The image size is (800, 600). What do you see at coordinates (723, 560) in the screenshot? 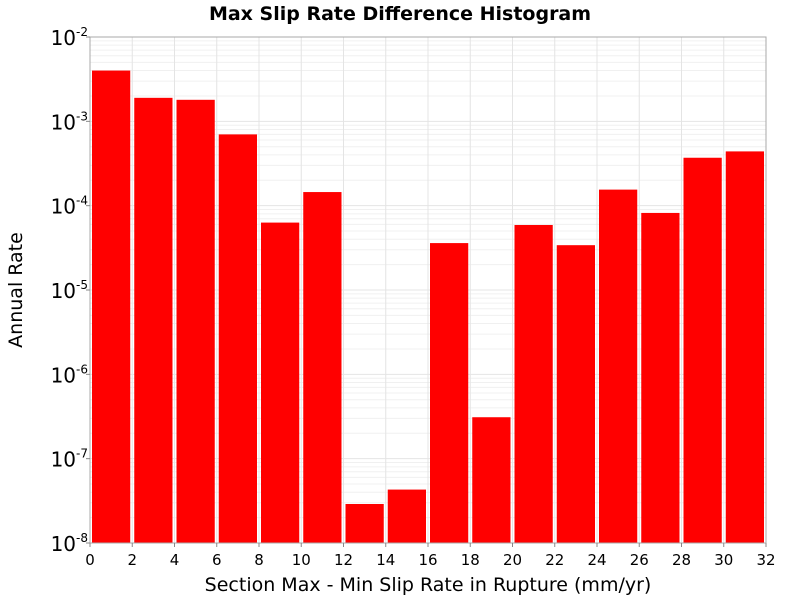
I see `x-tick-label: 30` at bounding box center [723, 560].